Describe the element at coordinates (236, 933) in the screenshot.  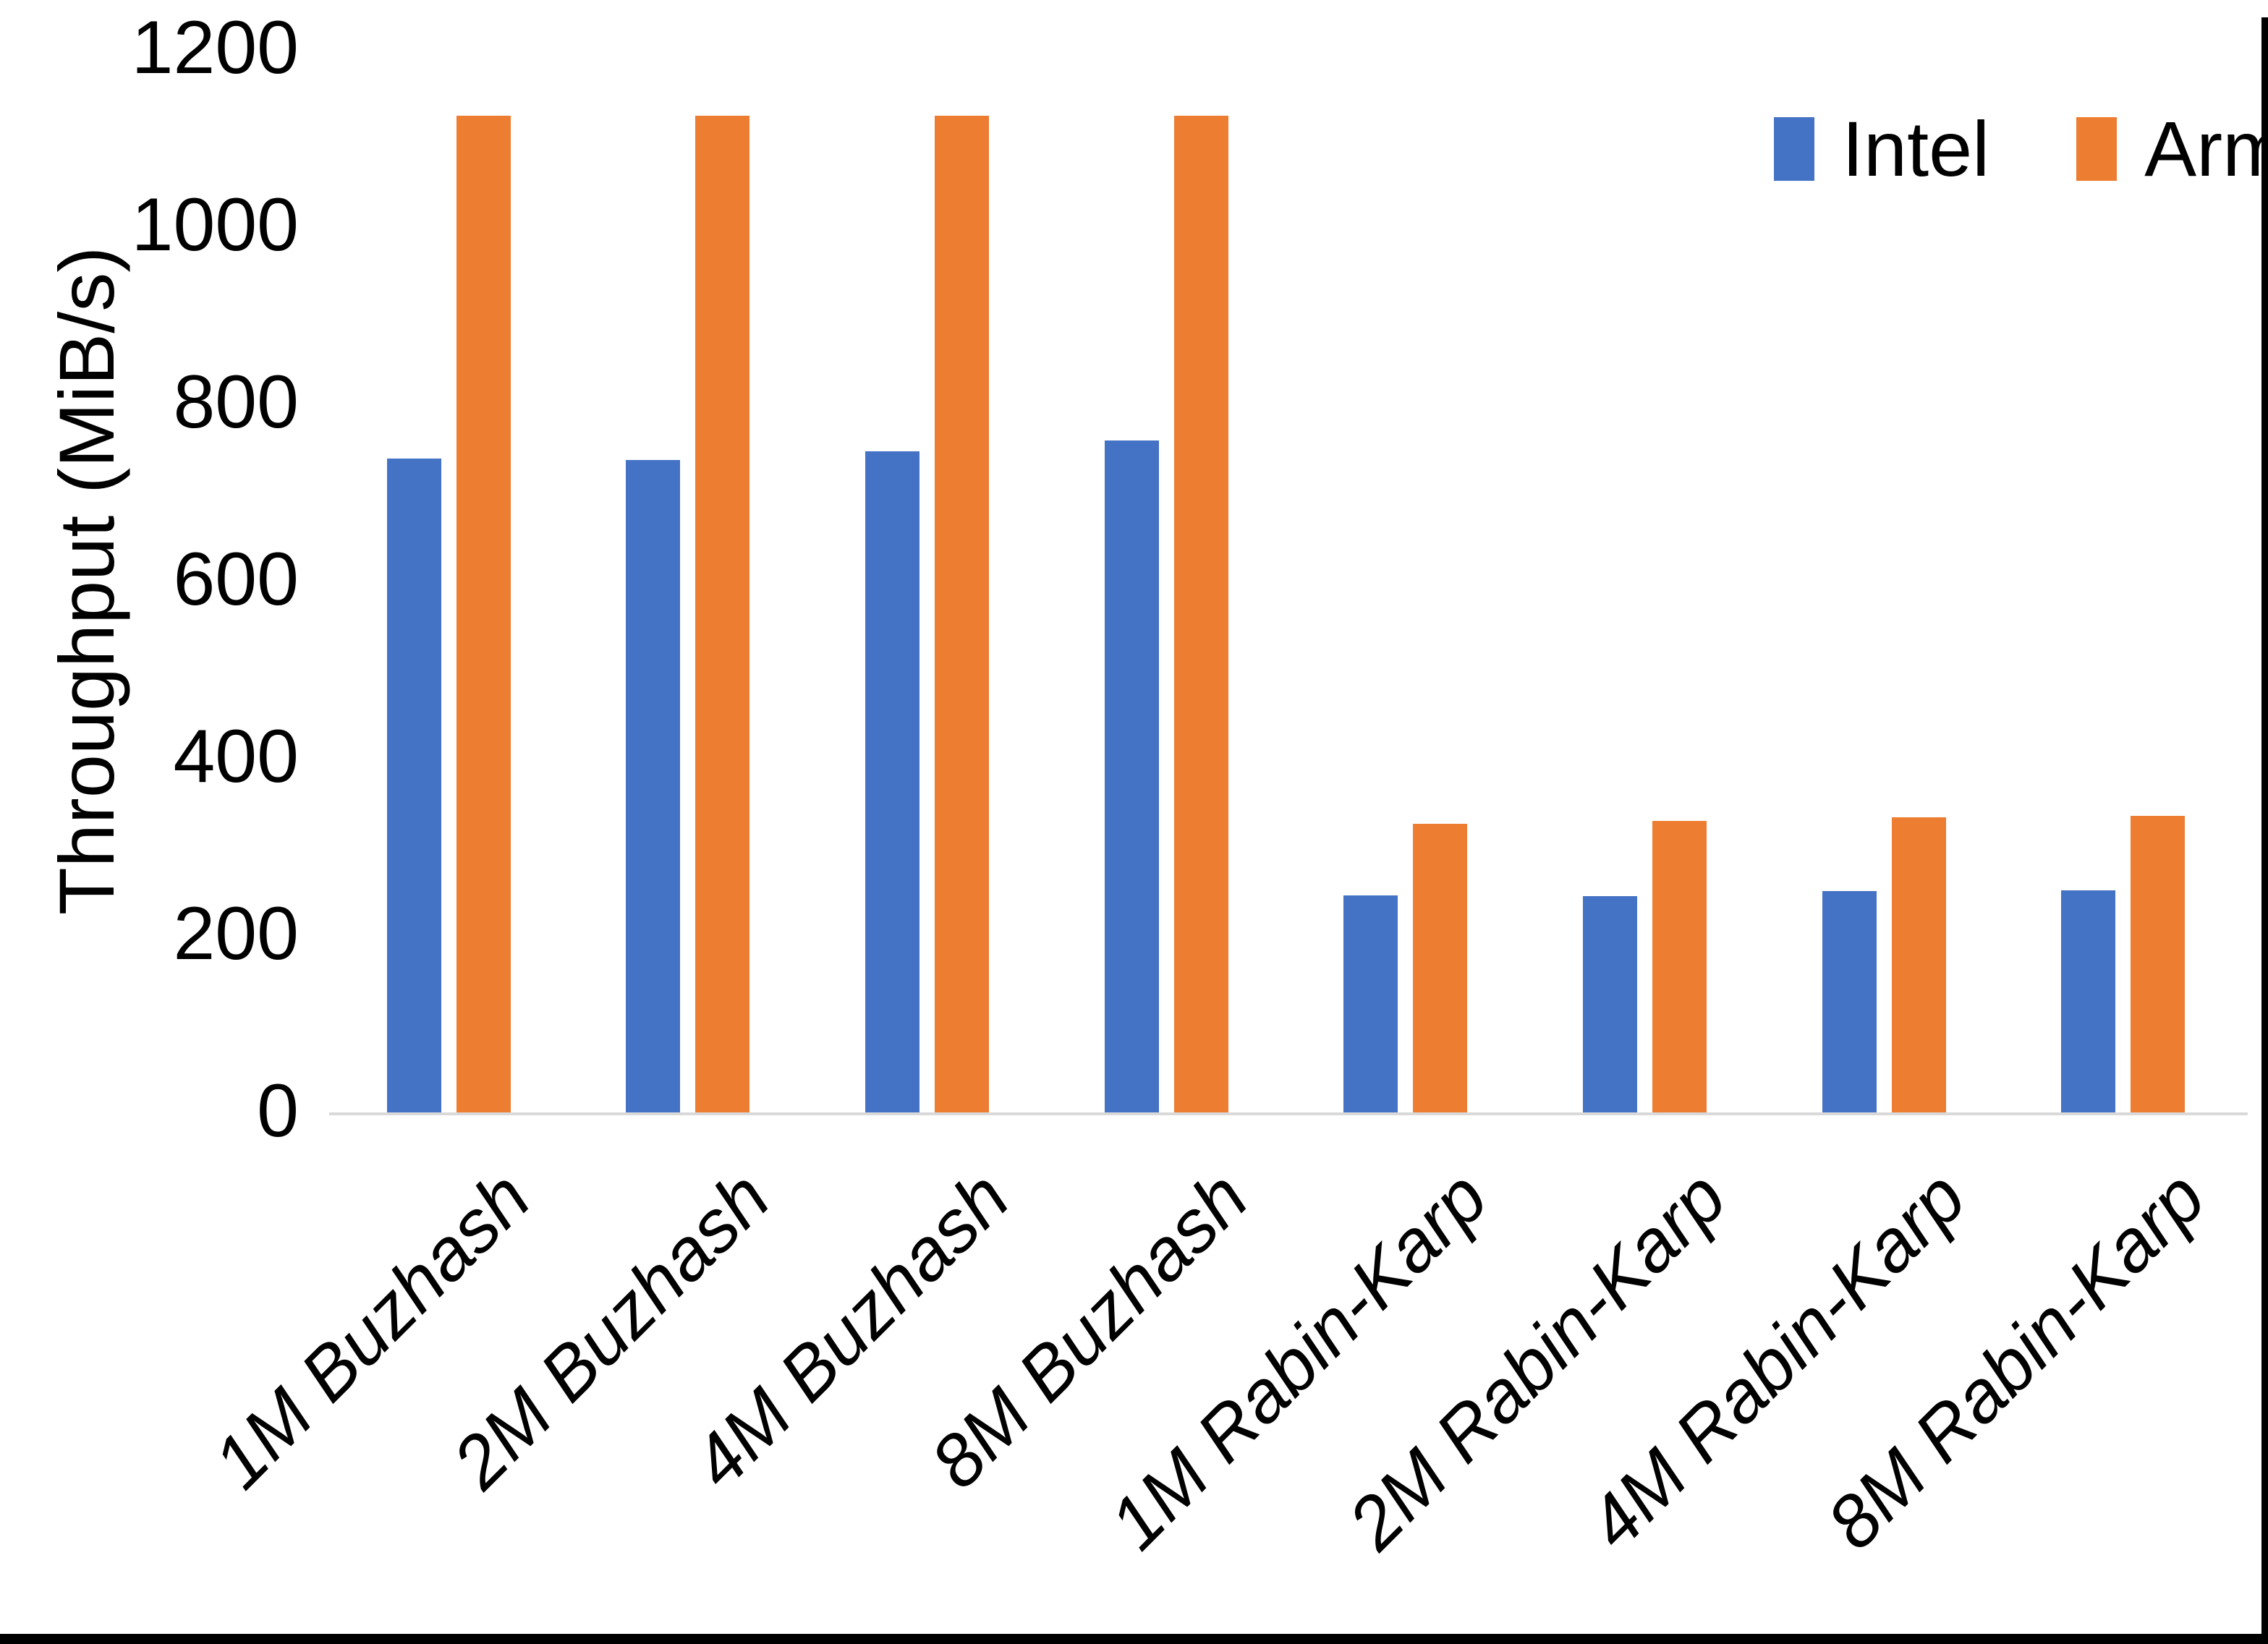
I see `y-tick-label: 200` at that location.